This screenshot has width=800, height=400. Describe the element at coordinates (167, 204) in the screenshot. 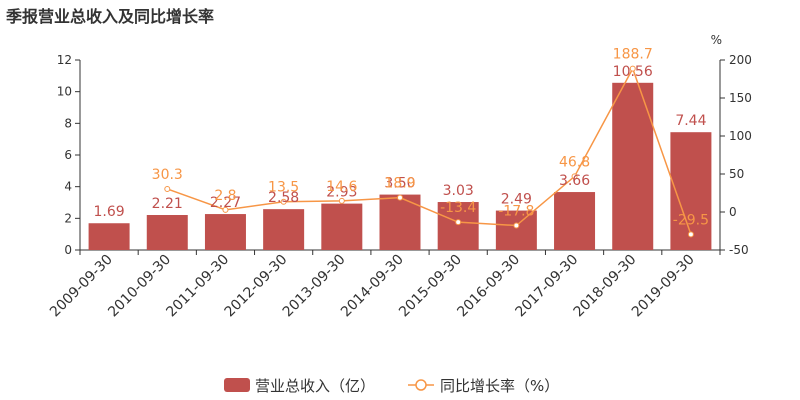

I see `revenue-label: 2.21` at that location.